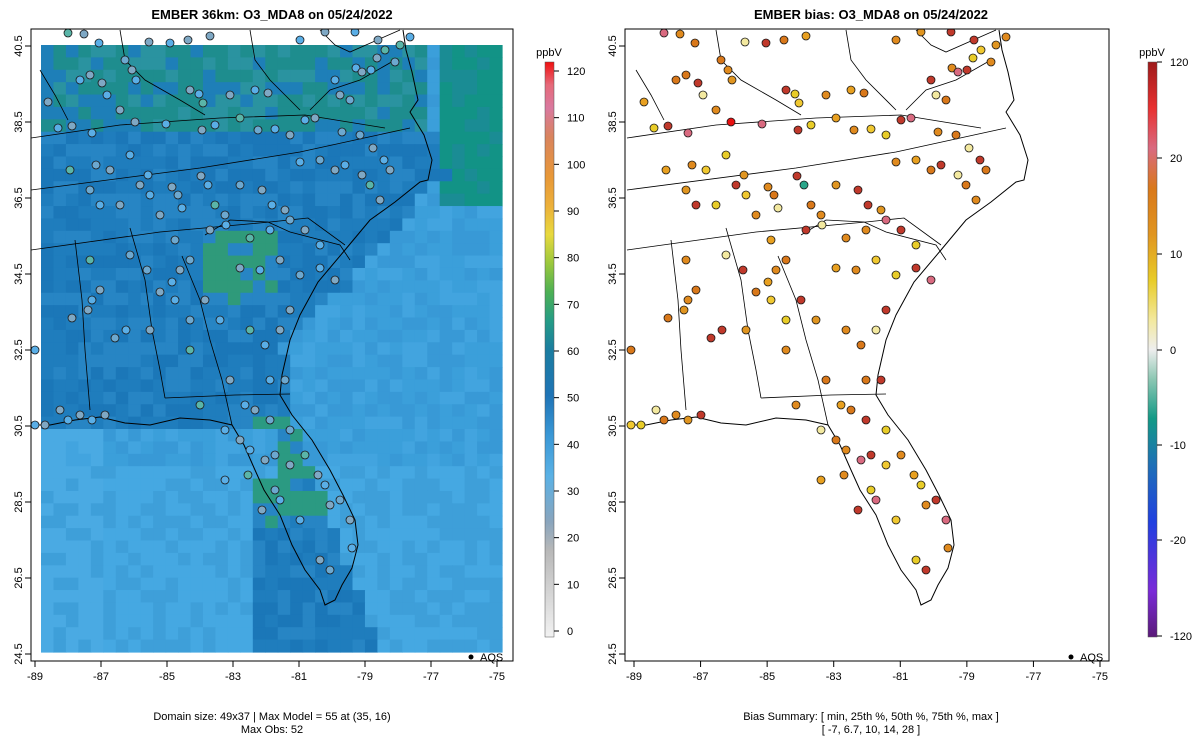  Describe the element at coordinates (576, 119) in the screenshot. I see `left-colorbar-tick-label: 110` at that location.